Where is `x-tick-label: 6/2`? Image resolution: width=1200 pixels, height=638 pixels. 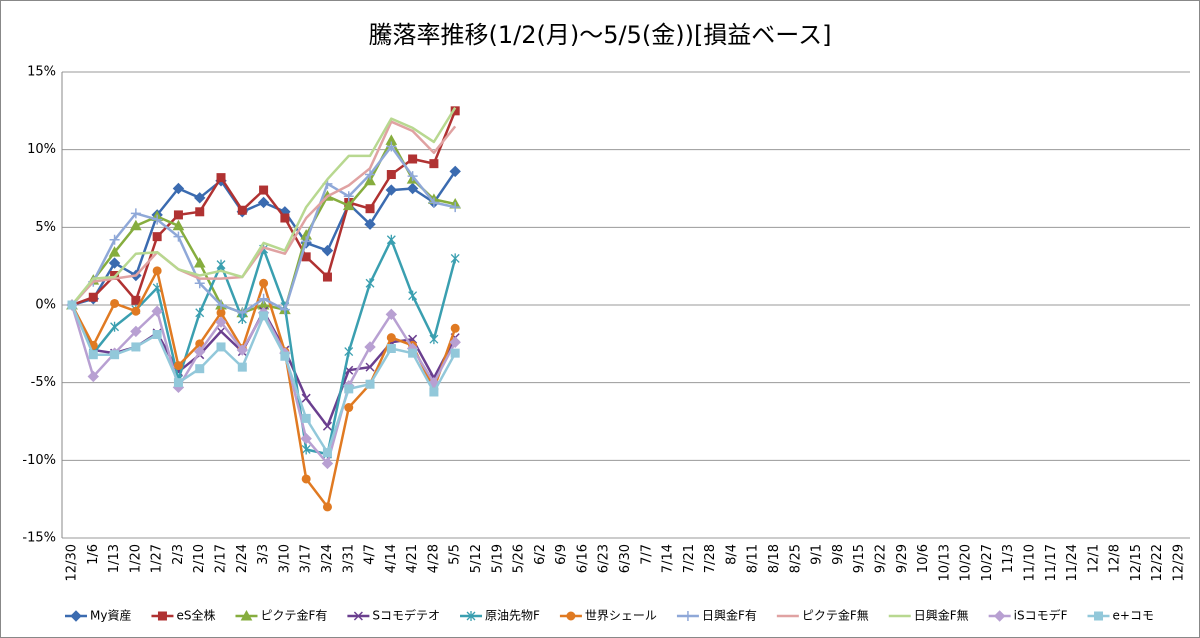 x-tick-label: 6/2 is located at coordinates (540, 554).